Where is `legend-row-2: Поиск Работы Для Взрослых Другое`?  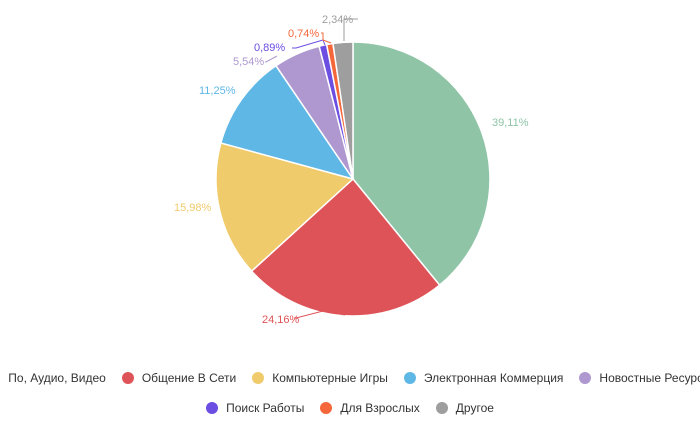
legend-row-2: Поиск Работы Для Взрослых Другое is located at coordinates (350, 408).